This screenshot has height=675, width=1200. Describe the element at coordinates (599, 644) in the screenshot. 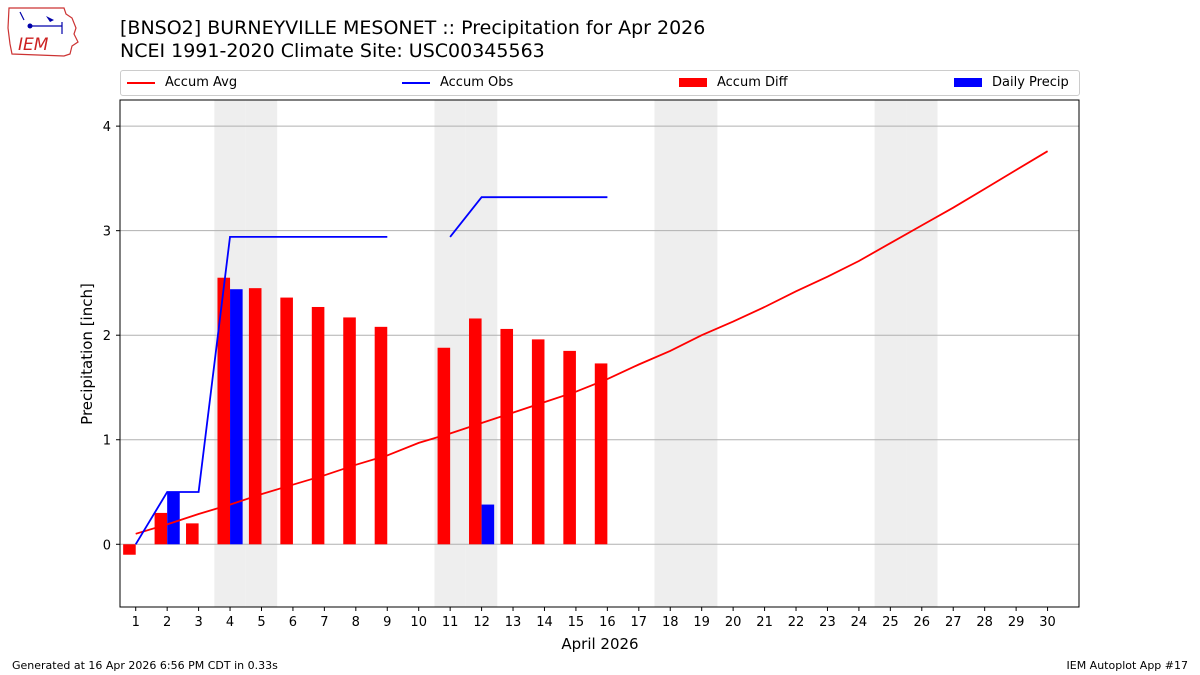

I see `x-axis-label: April 2026` at that location.